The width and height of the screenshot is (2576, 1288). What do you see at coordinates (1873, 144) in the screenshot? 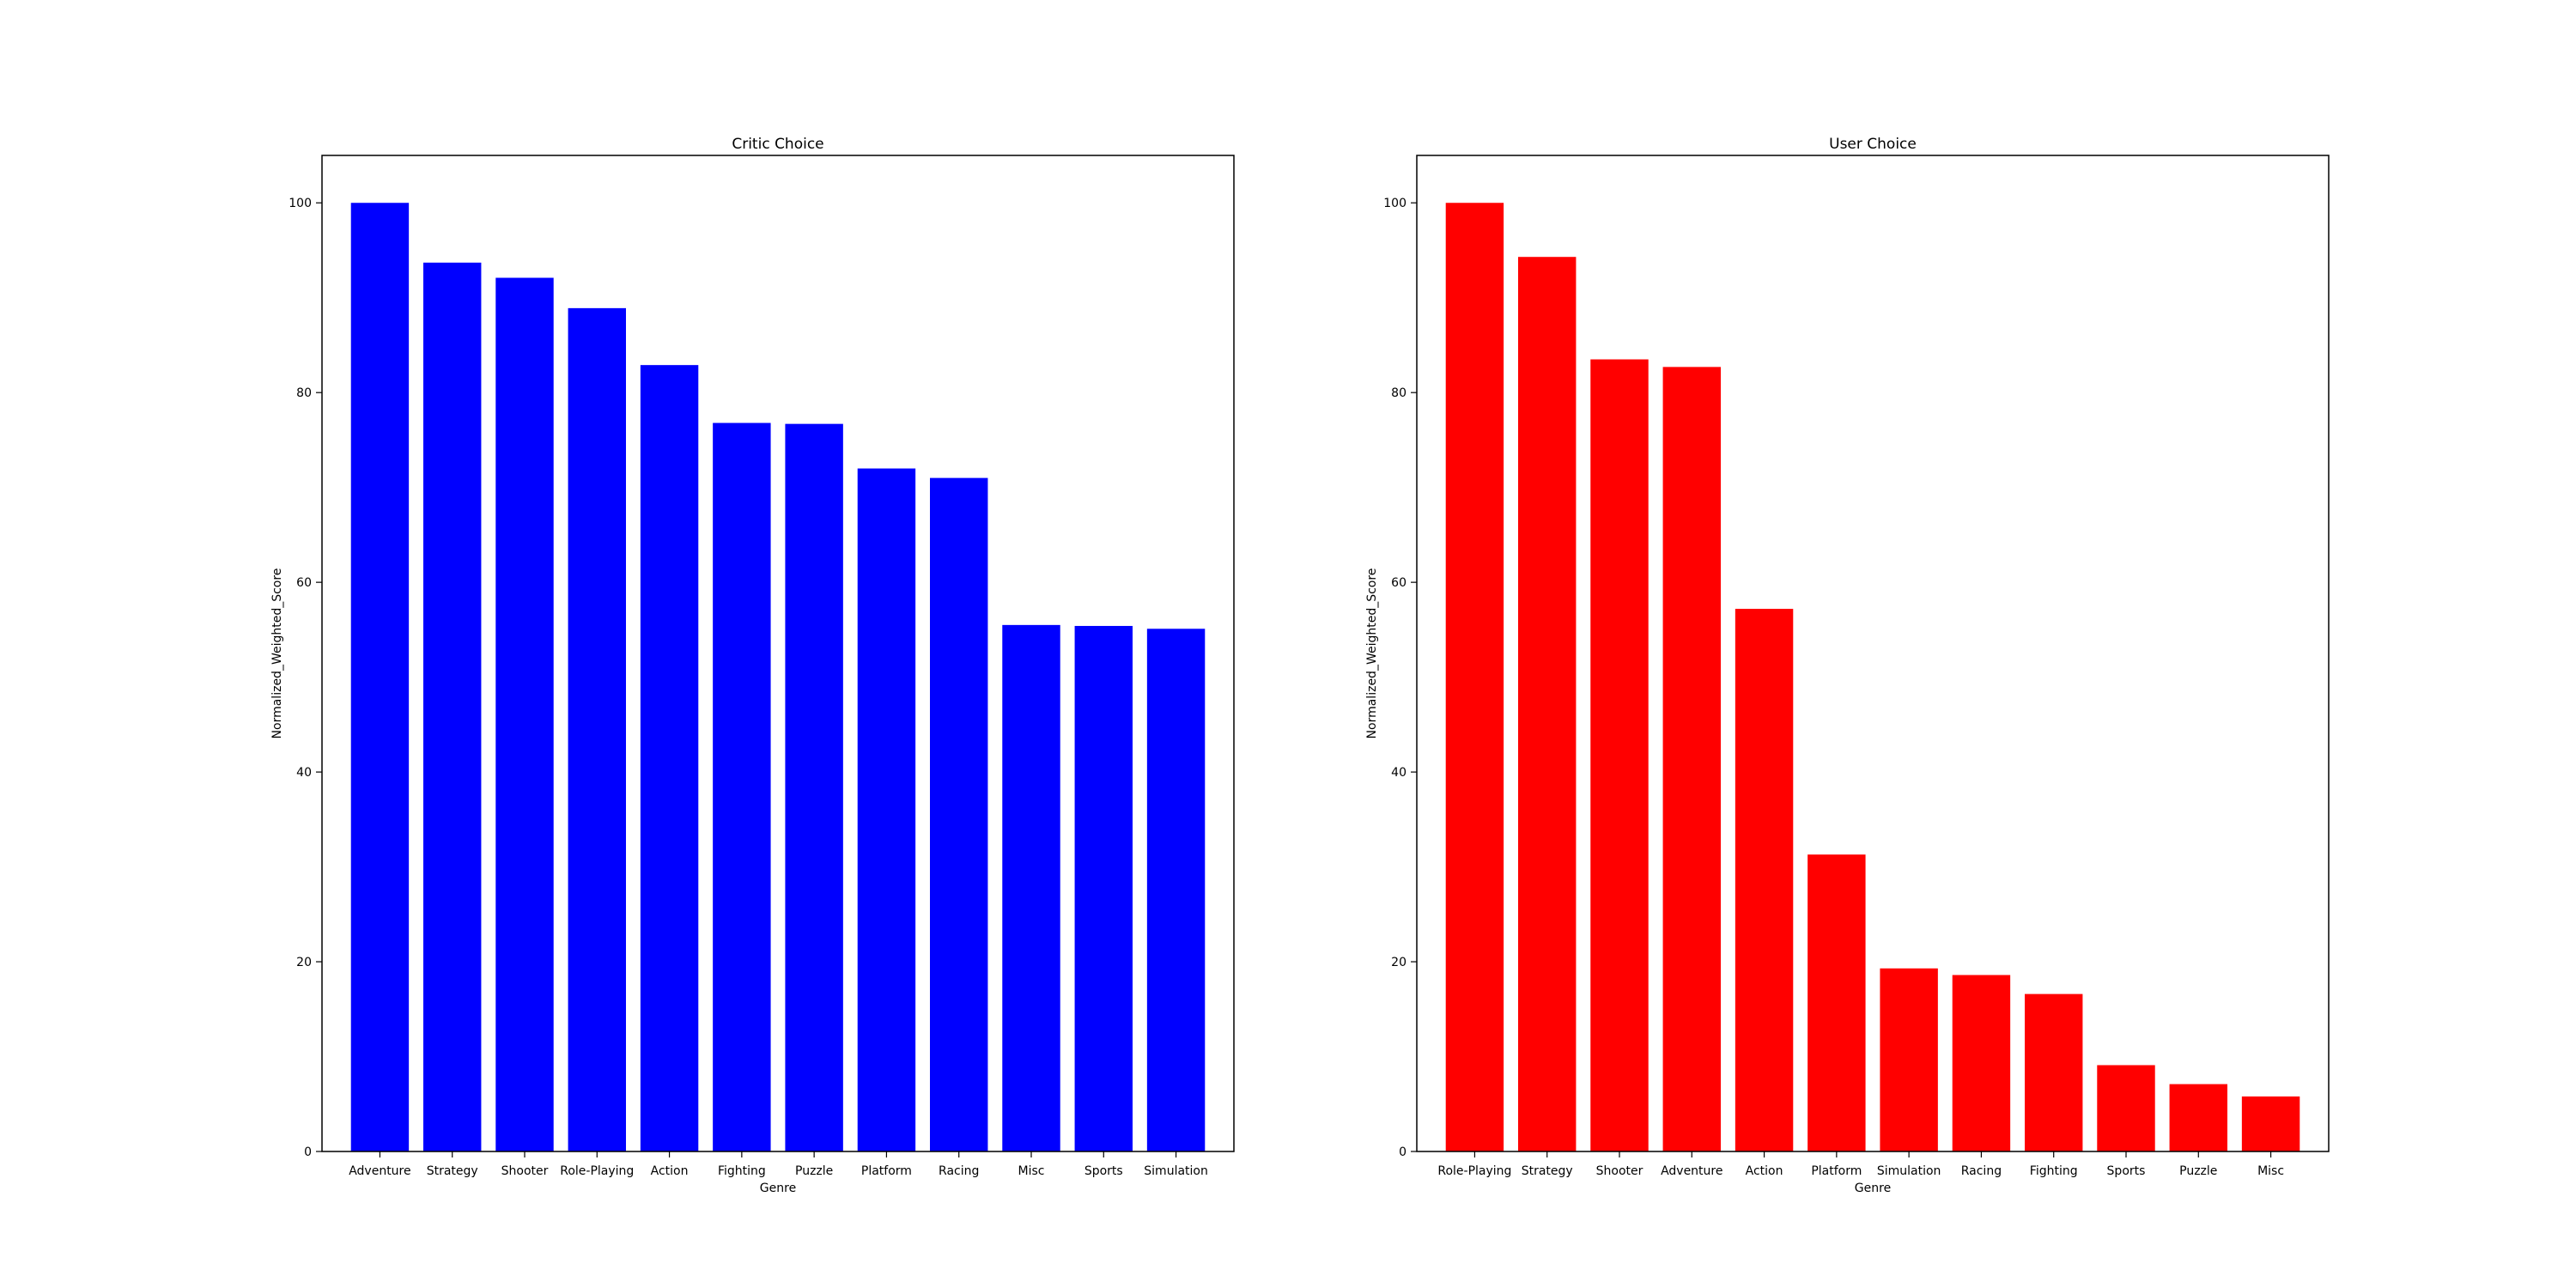
I see `chart-title: User Choice` at bounding box center [1873, 144].